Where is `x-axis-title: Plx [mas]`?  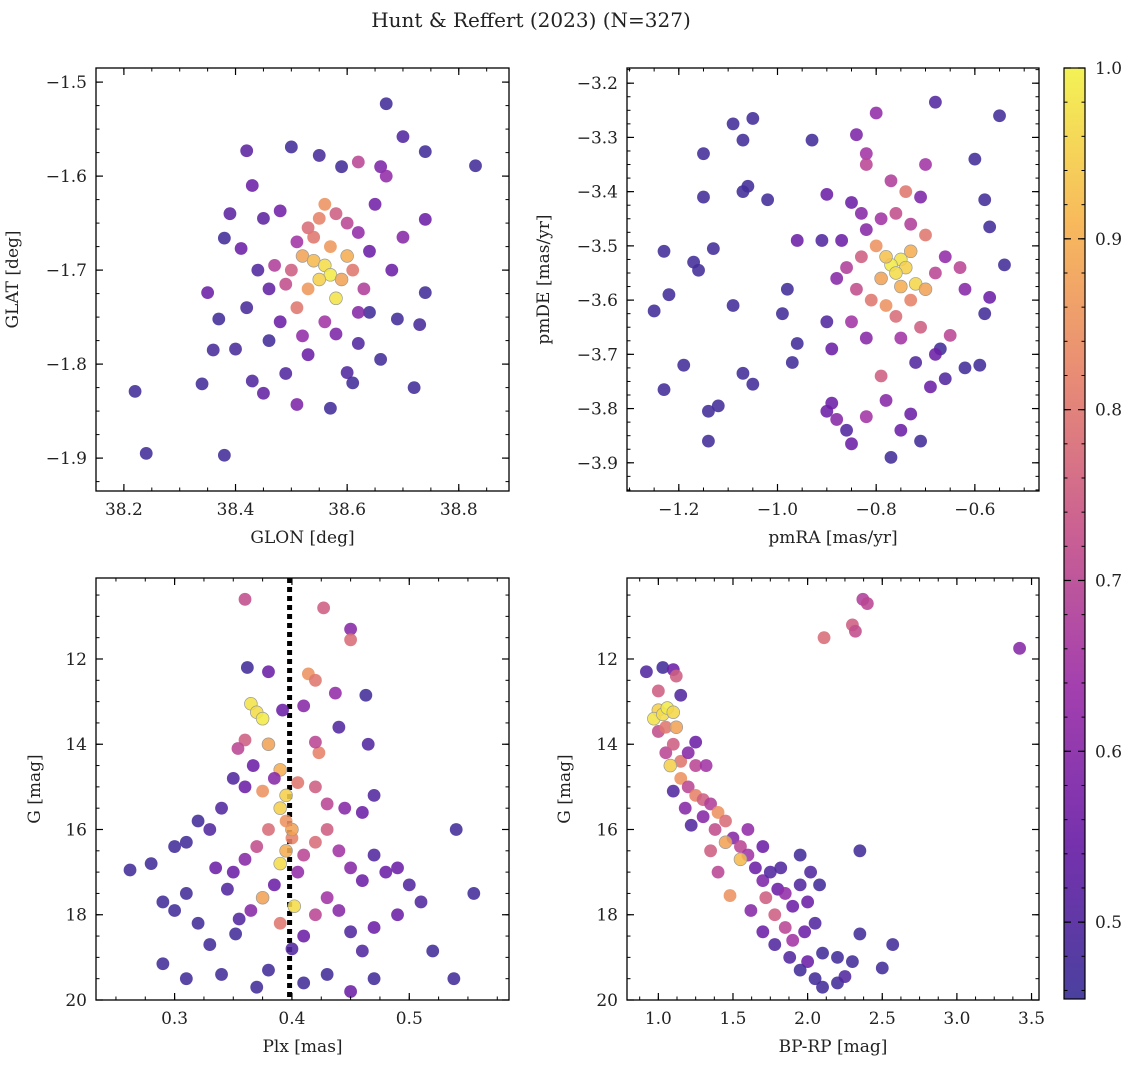 x-axis-title: Plx [mas] is located at coordinates (302, 1047).